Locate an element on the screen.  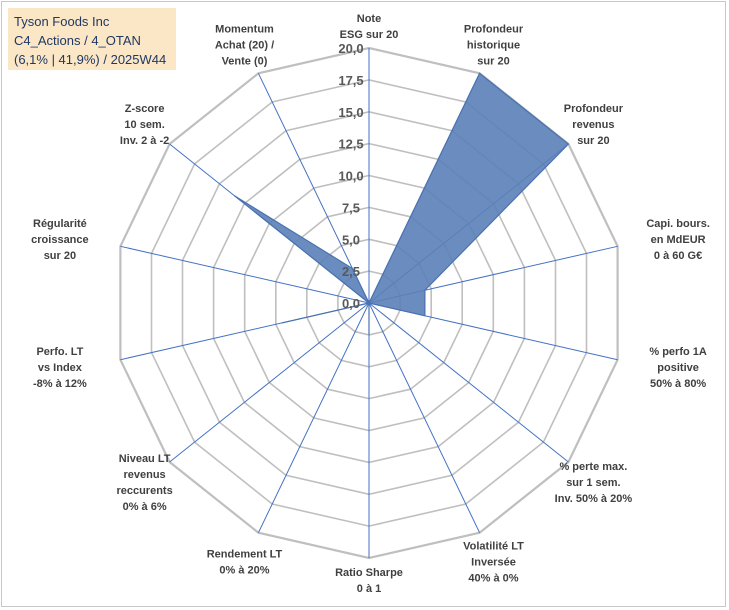
axis-label: Volatilité LT Inversée 40% à 0% is located at coordinates (493, 563).